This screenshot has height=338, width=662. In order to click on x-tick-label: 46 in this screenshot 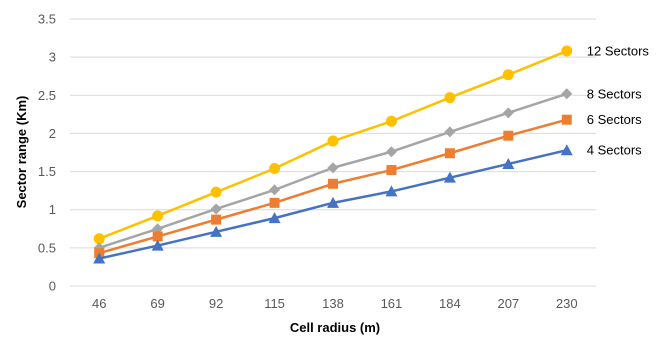, I will do `click(99, 303)`.